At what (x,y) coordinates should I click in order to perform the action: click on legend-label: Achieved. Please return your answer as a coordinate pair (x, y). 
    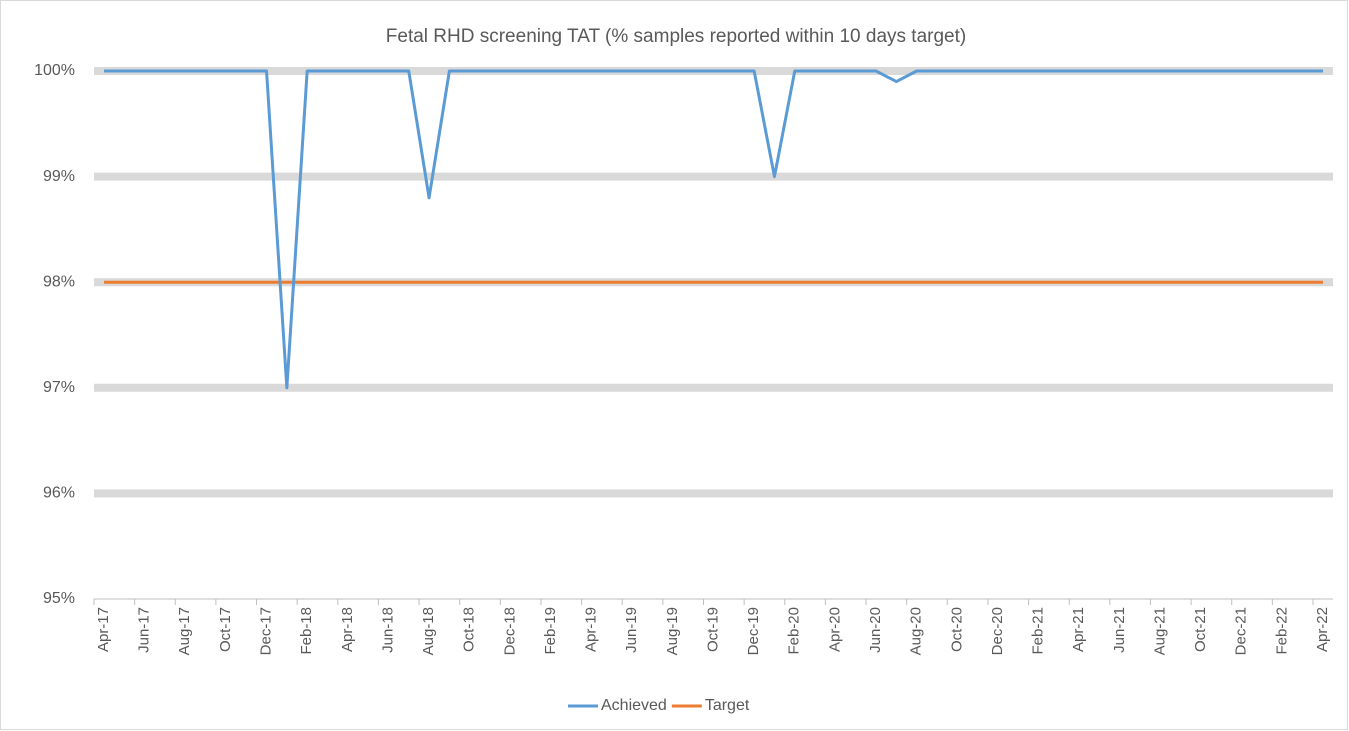
    Looking at the image, I should click on (634, 705).